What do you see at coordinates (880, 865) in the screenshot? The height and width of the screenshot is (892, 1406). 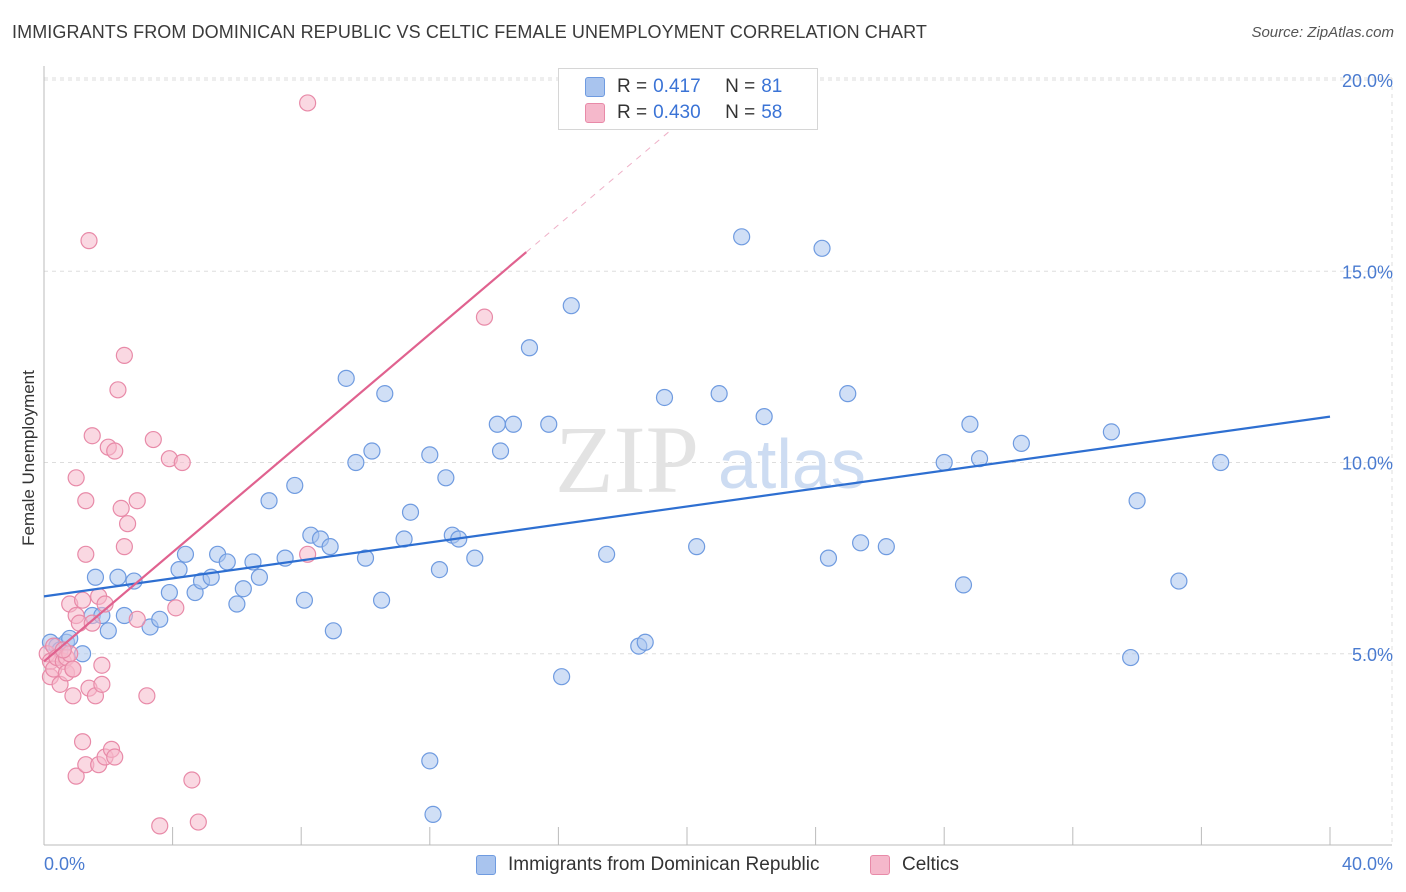 I see `legend-swatch-pink` at bounding box center [880, 865].